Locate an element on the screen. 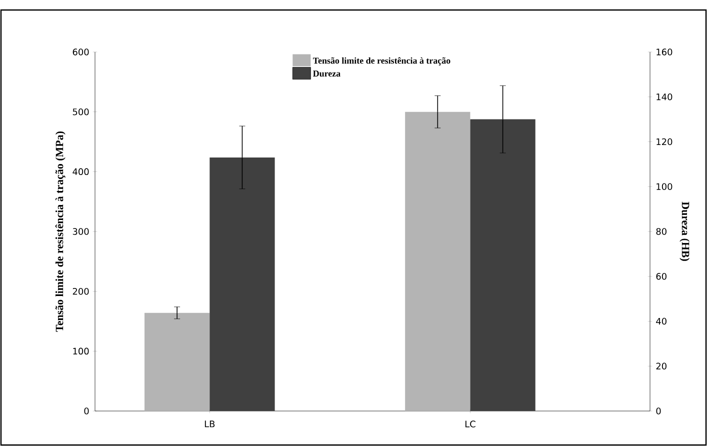 The height and width of the screenshot is (446, 707). y2-axis-title: Dureza (HB) is located at coordinates (685, 231).